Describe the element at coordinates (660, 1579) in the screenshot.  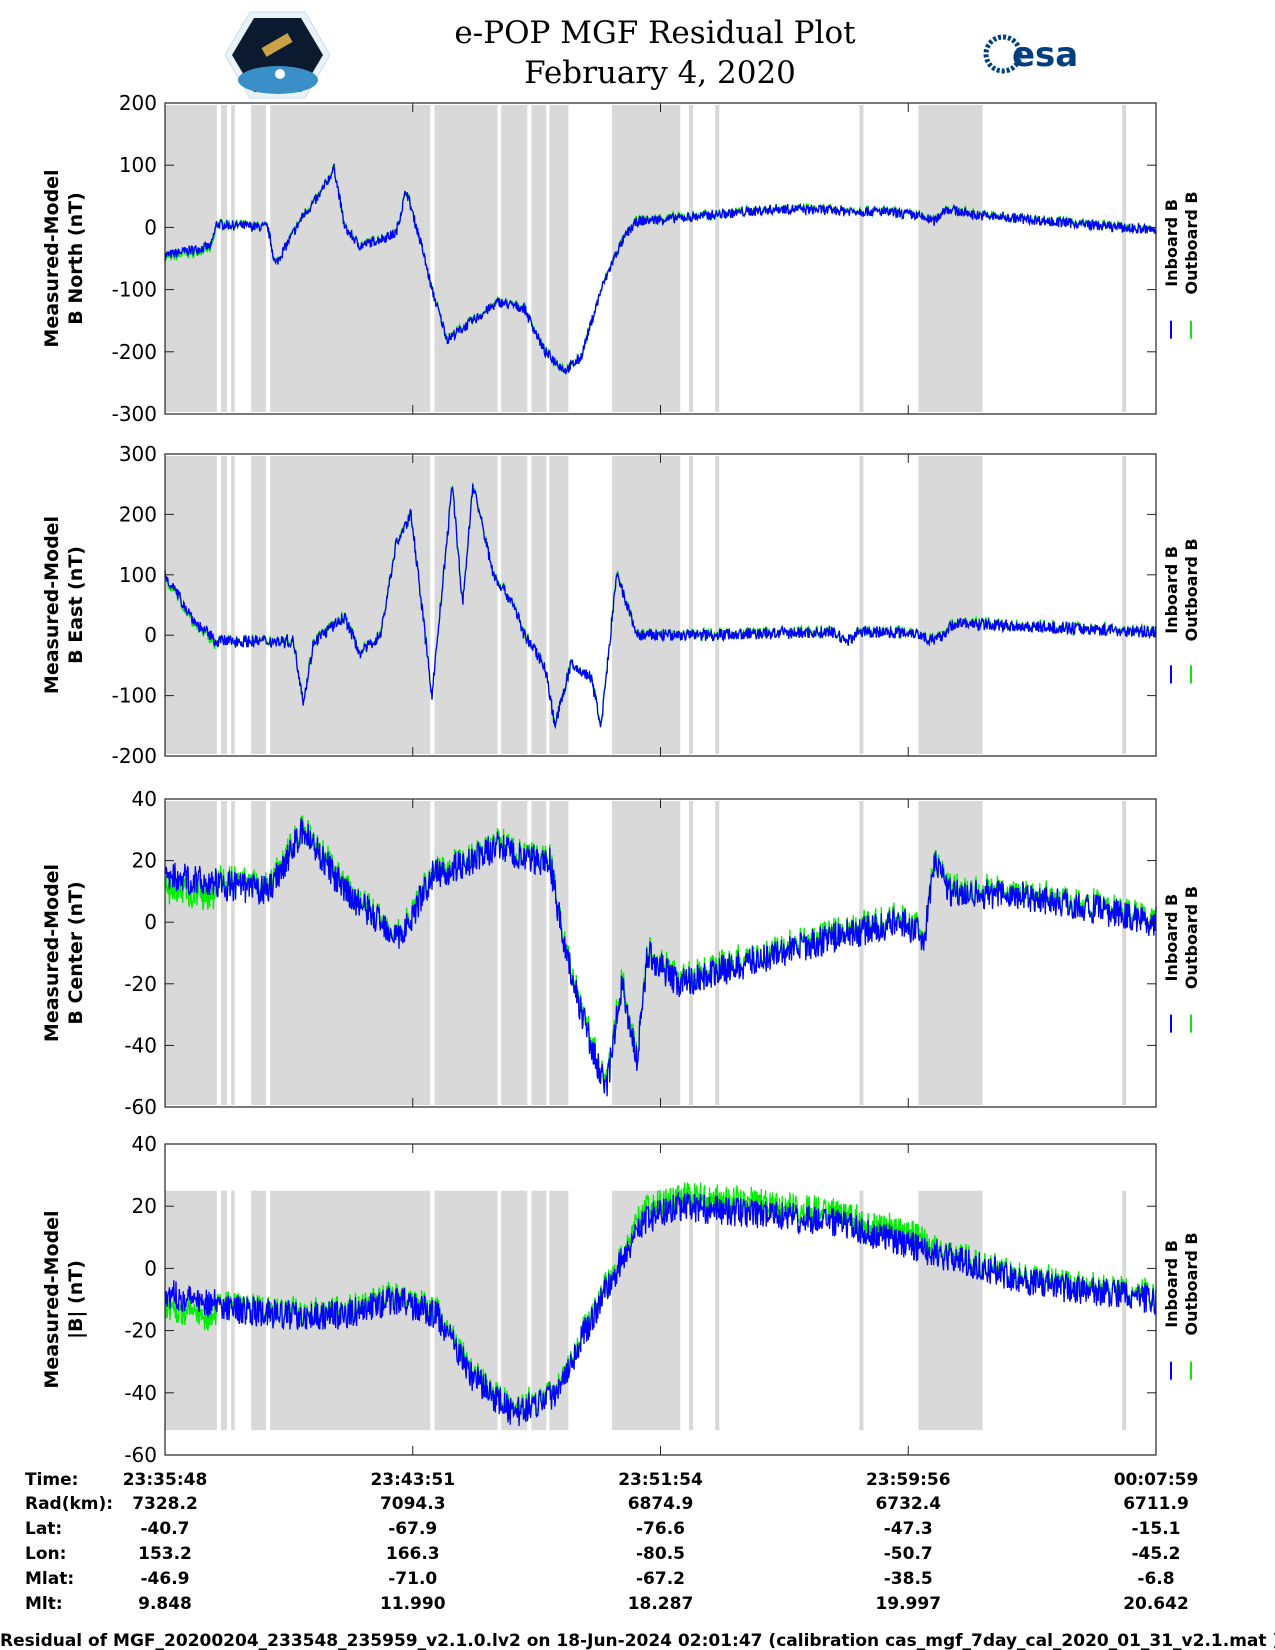
I see `table-cell: -67.2` at that location.